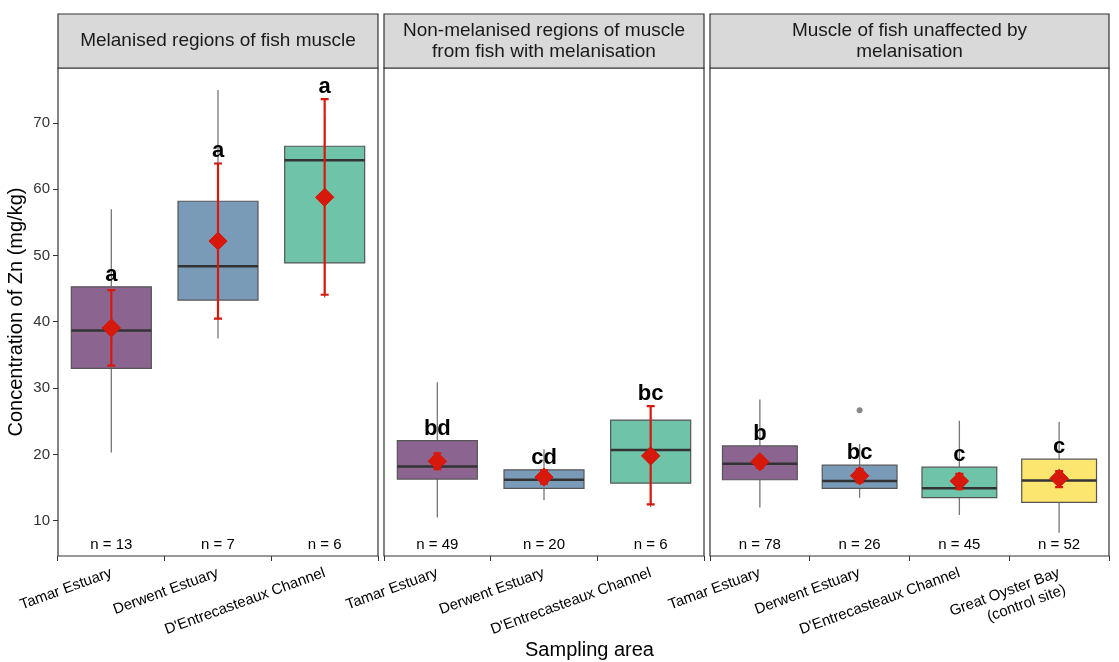 The image size is (1119, 662). What do you see at coordinates (218, 40) in the screenshot?
I see `chart-title: Melanised regions of fish muscle` at bounding box center [218, 40].